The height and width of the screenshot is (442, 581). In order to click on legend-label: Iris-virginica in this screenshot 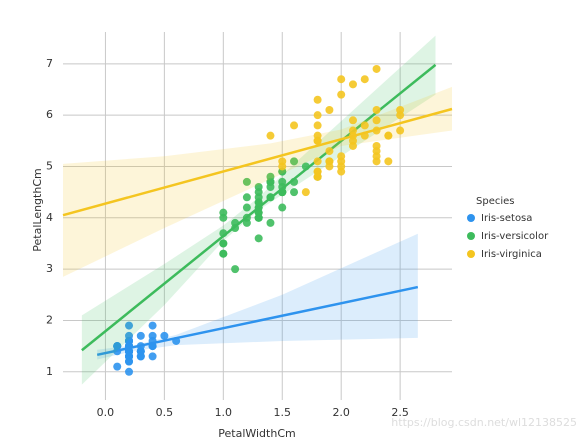, I will do `click(511, 254)`.